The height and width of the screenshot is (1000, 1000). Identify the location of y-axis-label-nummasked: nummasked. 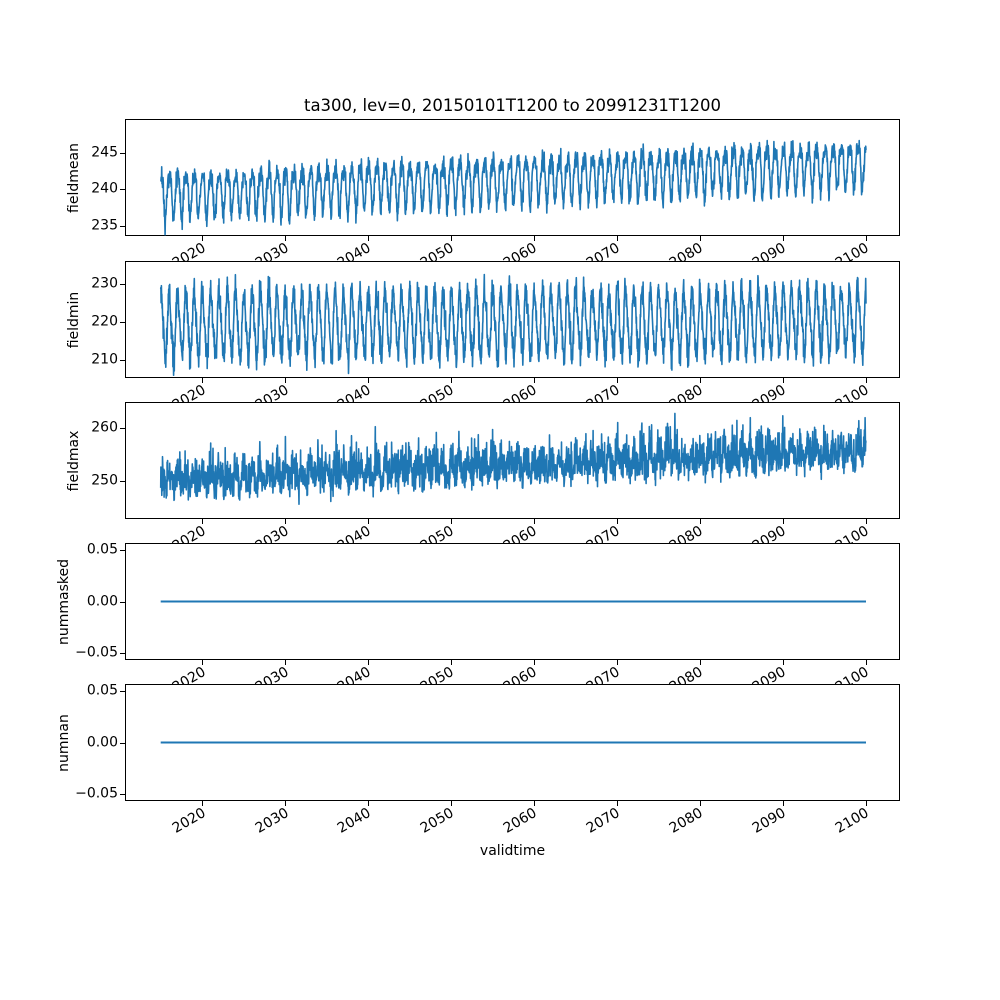
(64, 601).